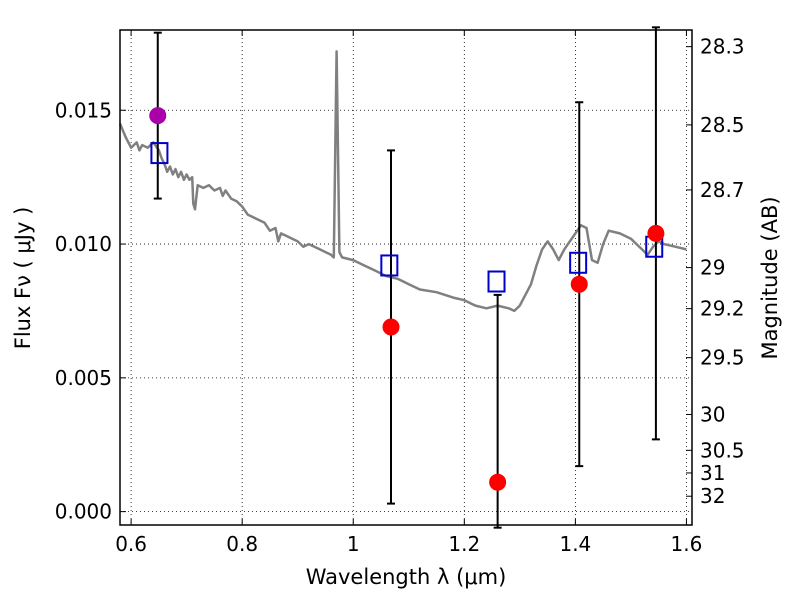 The image size is (800, 600). I want to click on y2-tick-label: 29, so click(712, 268).